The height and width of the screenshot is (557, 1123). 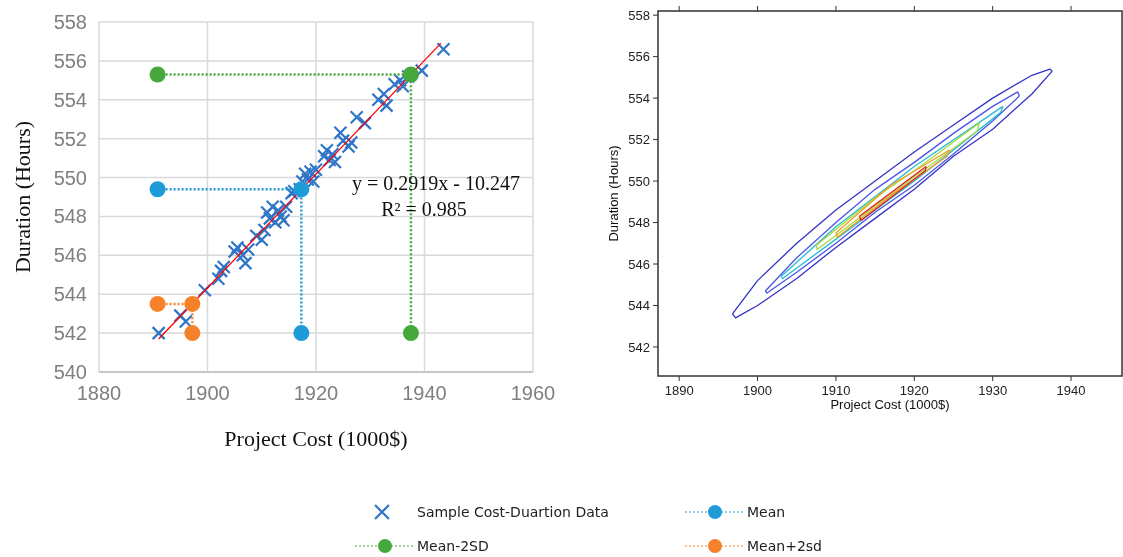 I want to click on x-tick-label: 1910, so click(x=836, y=390).